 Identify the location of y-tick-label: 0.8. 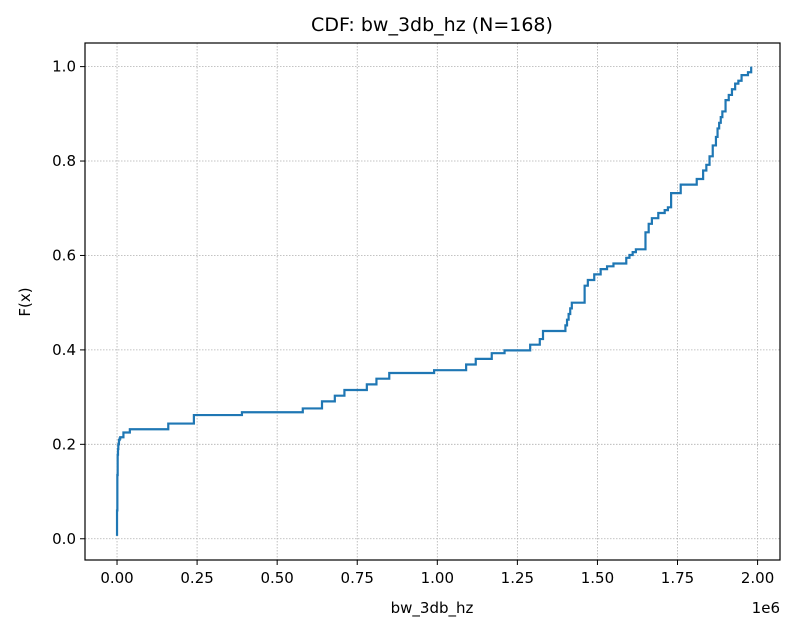
(64, 161).